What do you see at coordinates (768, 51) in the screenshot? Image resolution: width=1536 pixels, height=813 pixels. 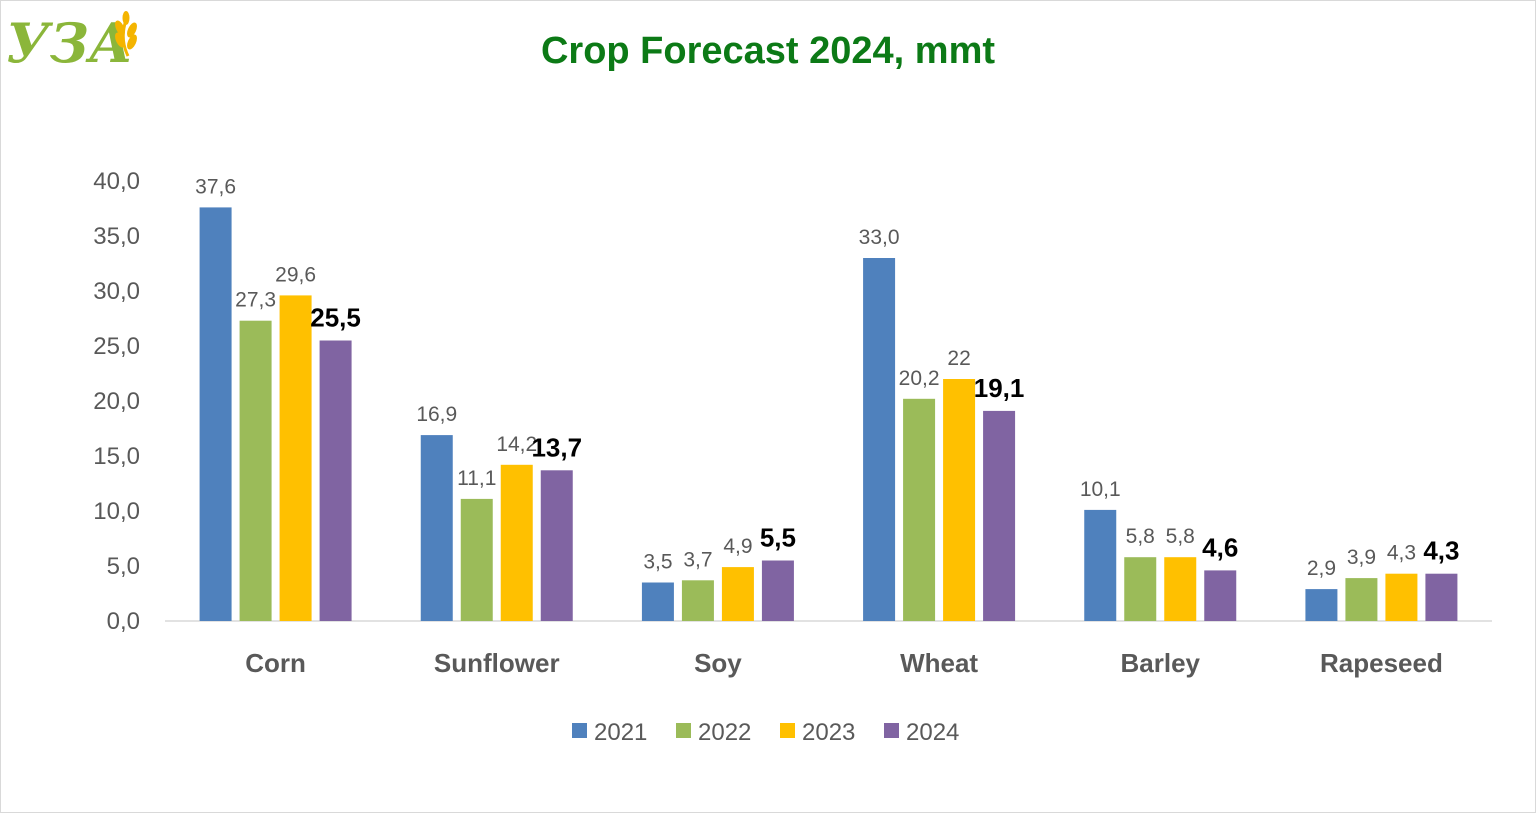 I see `chart-title: Crop Forecast 2024, mmt` at bounding box center [768, 51].